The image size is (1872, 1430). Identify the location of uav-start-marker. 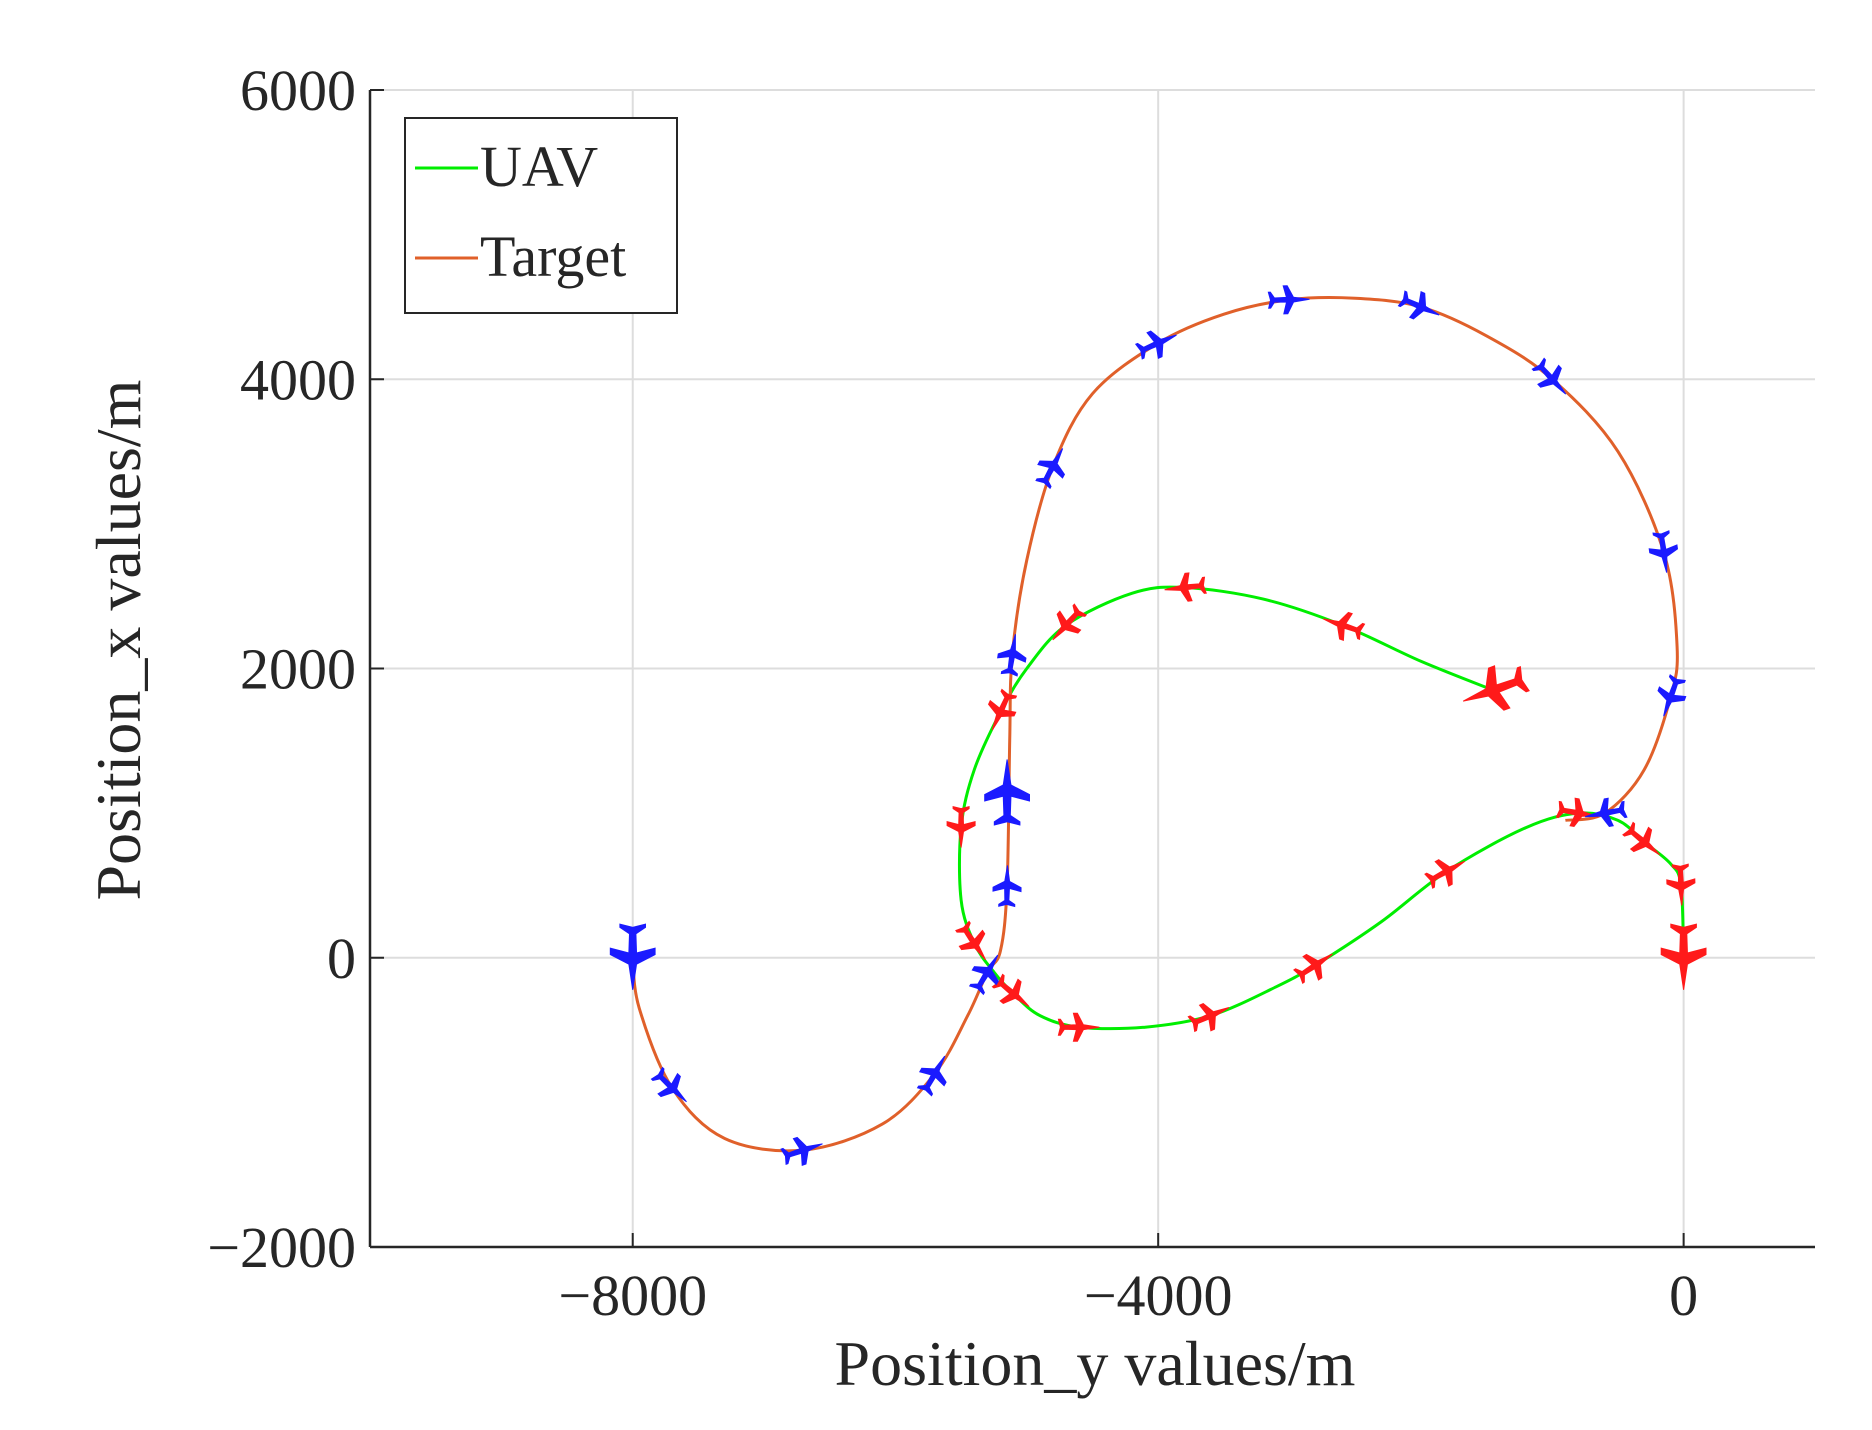
(1683, 956).